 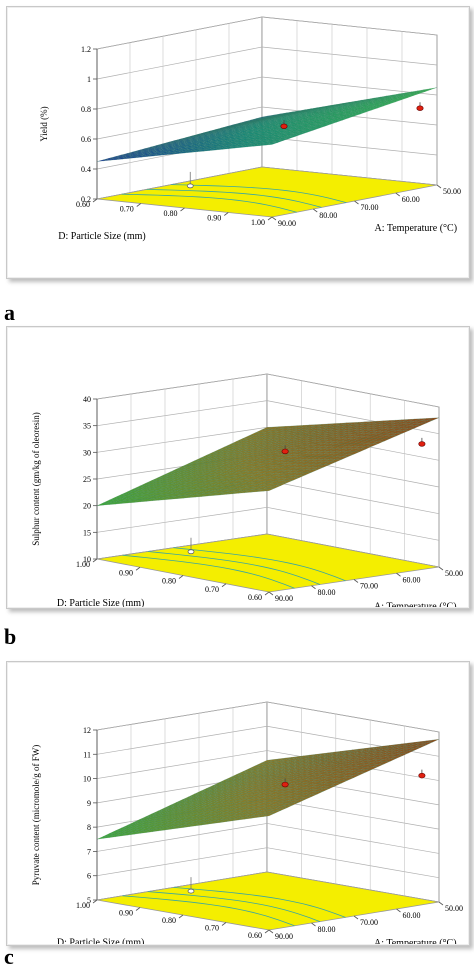 What do you see at coordinates (86, 199) in the screenshot?
I see `z-tick-label: 0.2` at bounding box center [86, 199].